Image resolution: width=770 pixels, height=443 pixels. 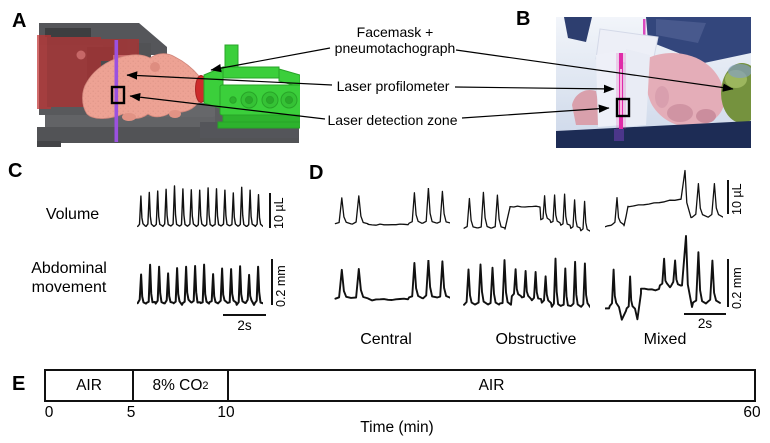 I want to click on gas-segment-air-1-label: AIR, so click(x=89, y=385).